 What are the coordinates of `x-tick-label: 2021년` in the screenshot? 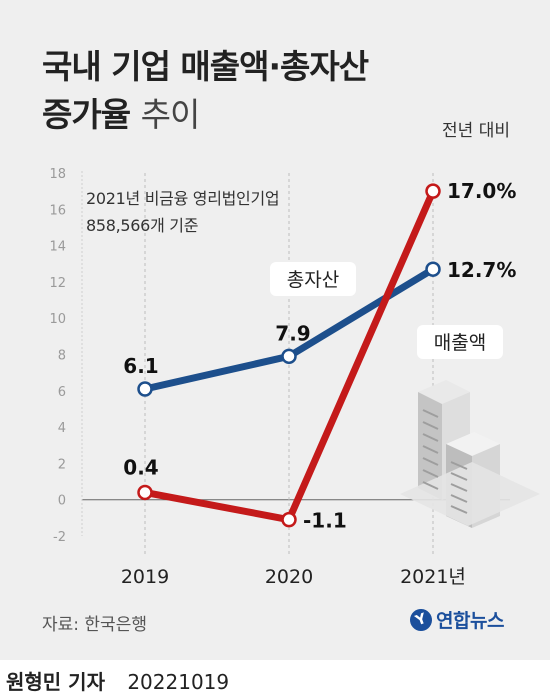 It's located at (433, 577).